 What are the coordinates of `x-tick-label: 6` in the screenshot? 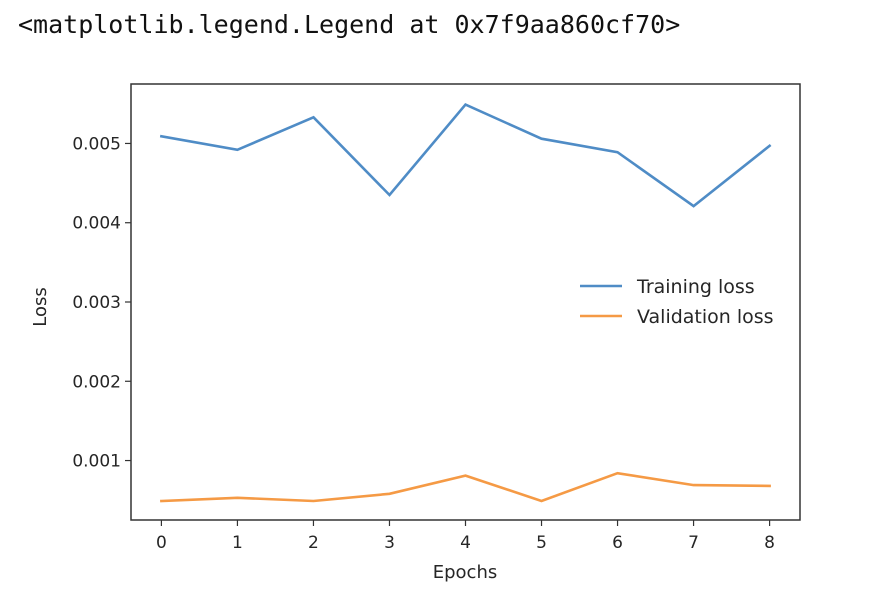 It's located at (617, 543).